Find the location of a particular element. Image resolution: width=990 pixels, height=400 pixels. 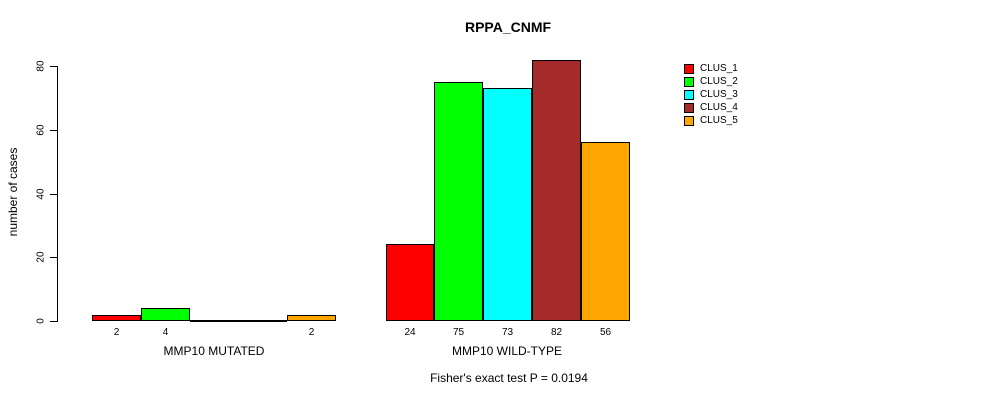

legend-item-clus_4: CLUS_4 is located at coordinates (711, 107).